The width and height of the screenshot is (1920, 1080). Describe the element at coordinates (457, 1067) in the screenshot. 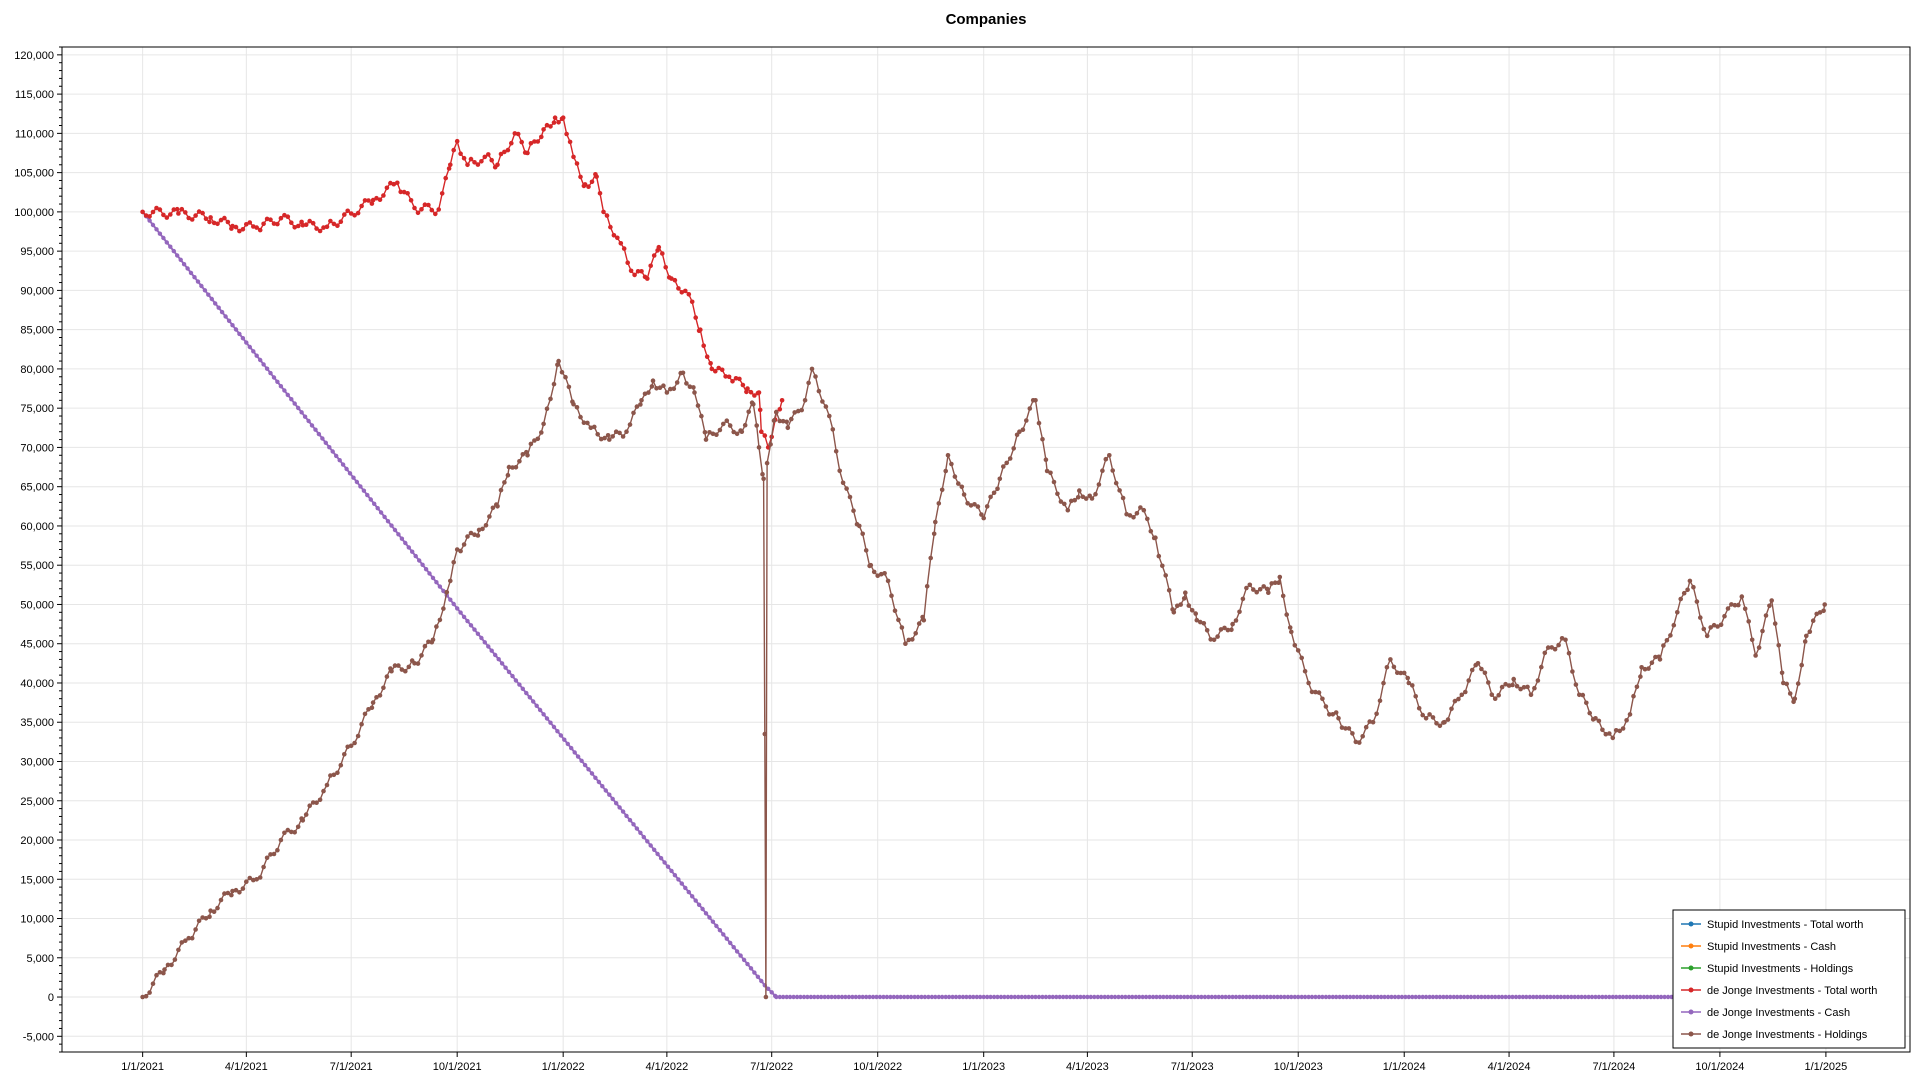

I see `x-tick-label: 10/1/2021` at that location.